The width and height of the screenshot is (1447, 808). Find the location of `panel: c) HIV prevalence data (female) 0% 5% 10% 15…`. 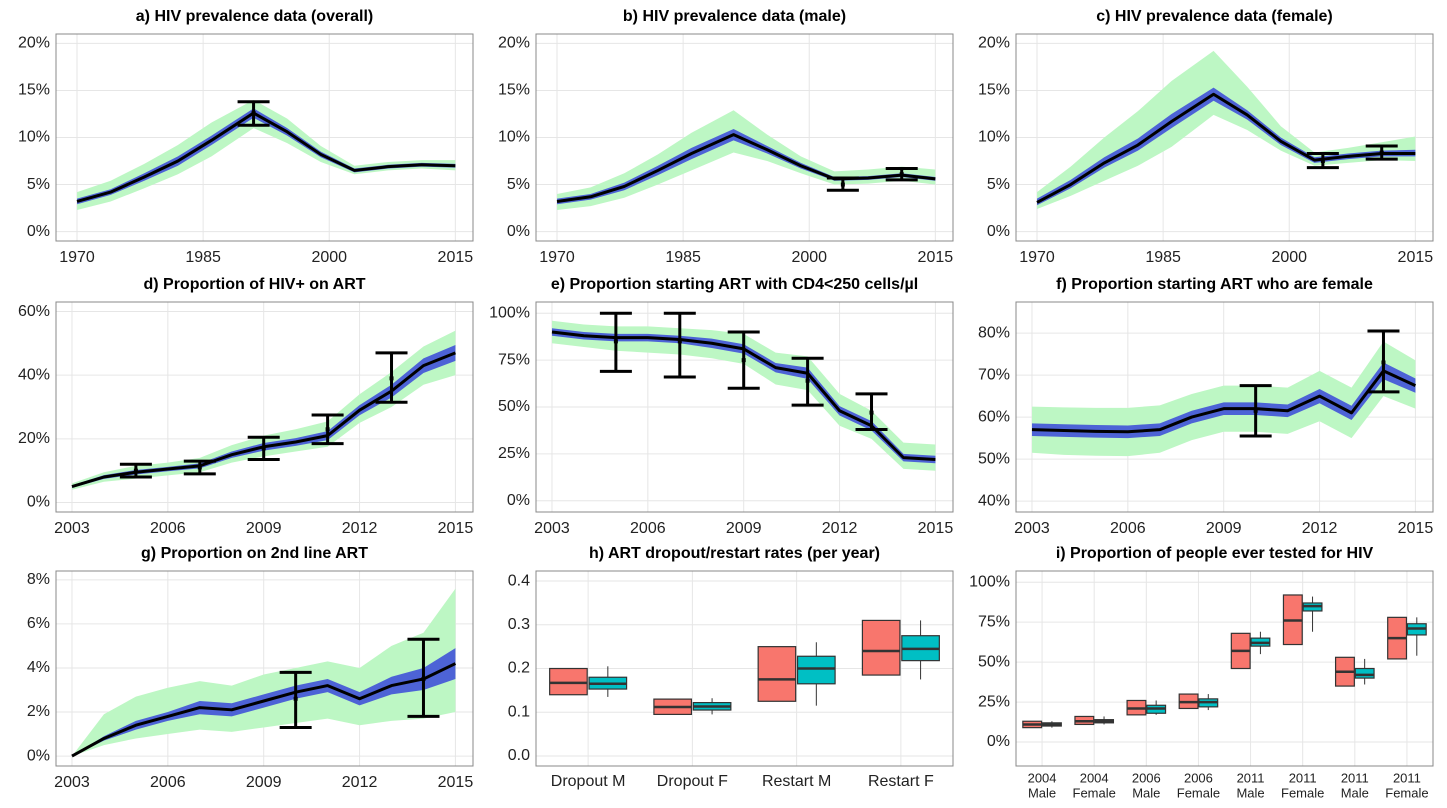

panel: c) HIV prevalence data (female) 0% 5% 10% 15… is located at coordinates (1206, 137).